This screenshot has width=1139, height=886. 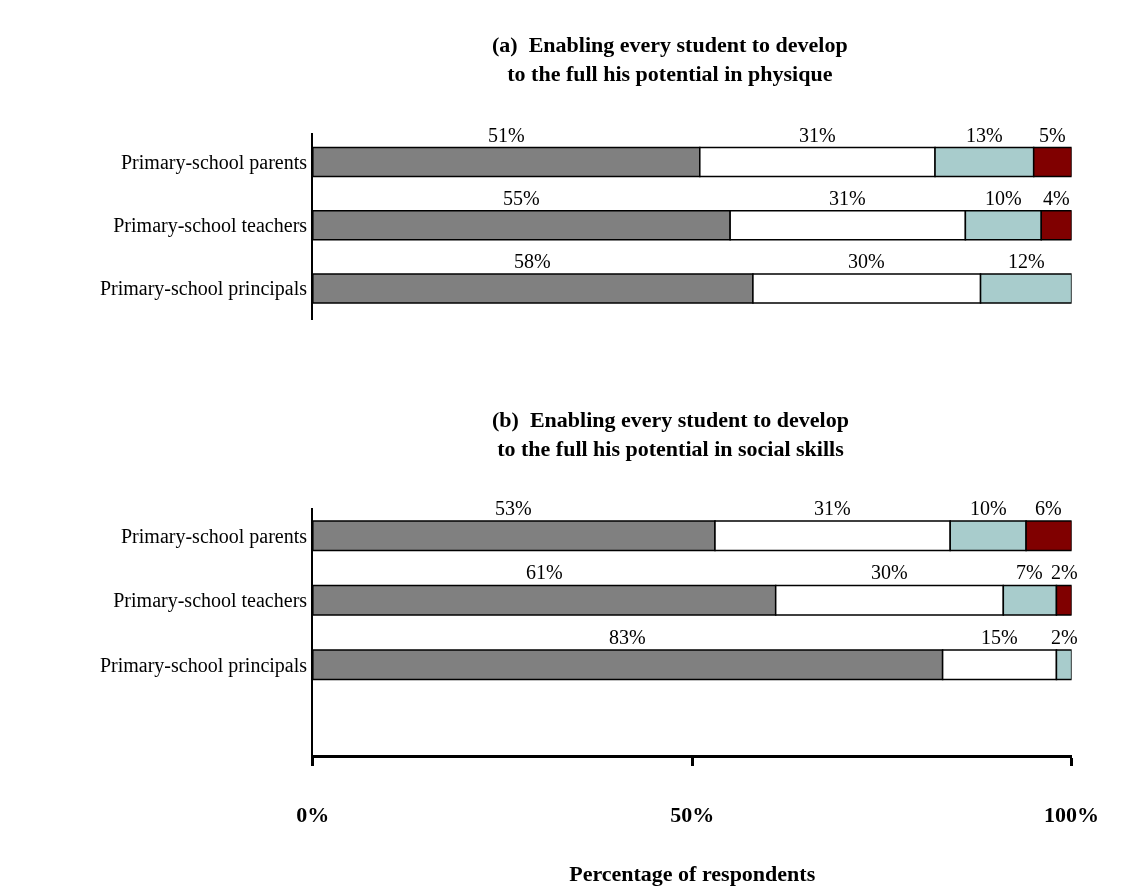 What do you see at coordinates (521, 198) in the screenshot?
I see `data-label: 55%` at bounding box center [521, 198].